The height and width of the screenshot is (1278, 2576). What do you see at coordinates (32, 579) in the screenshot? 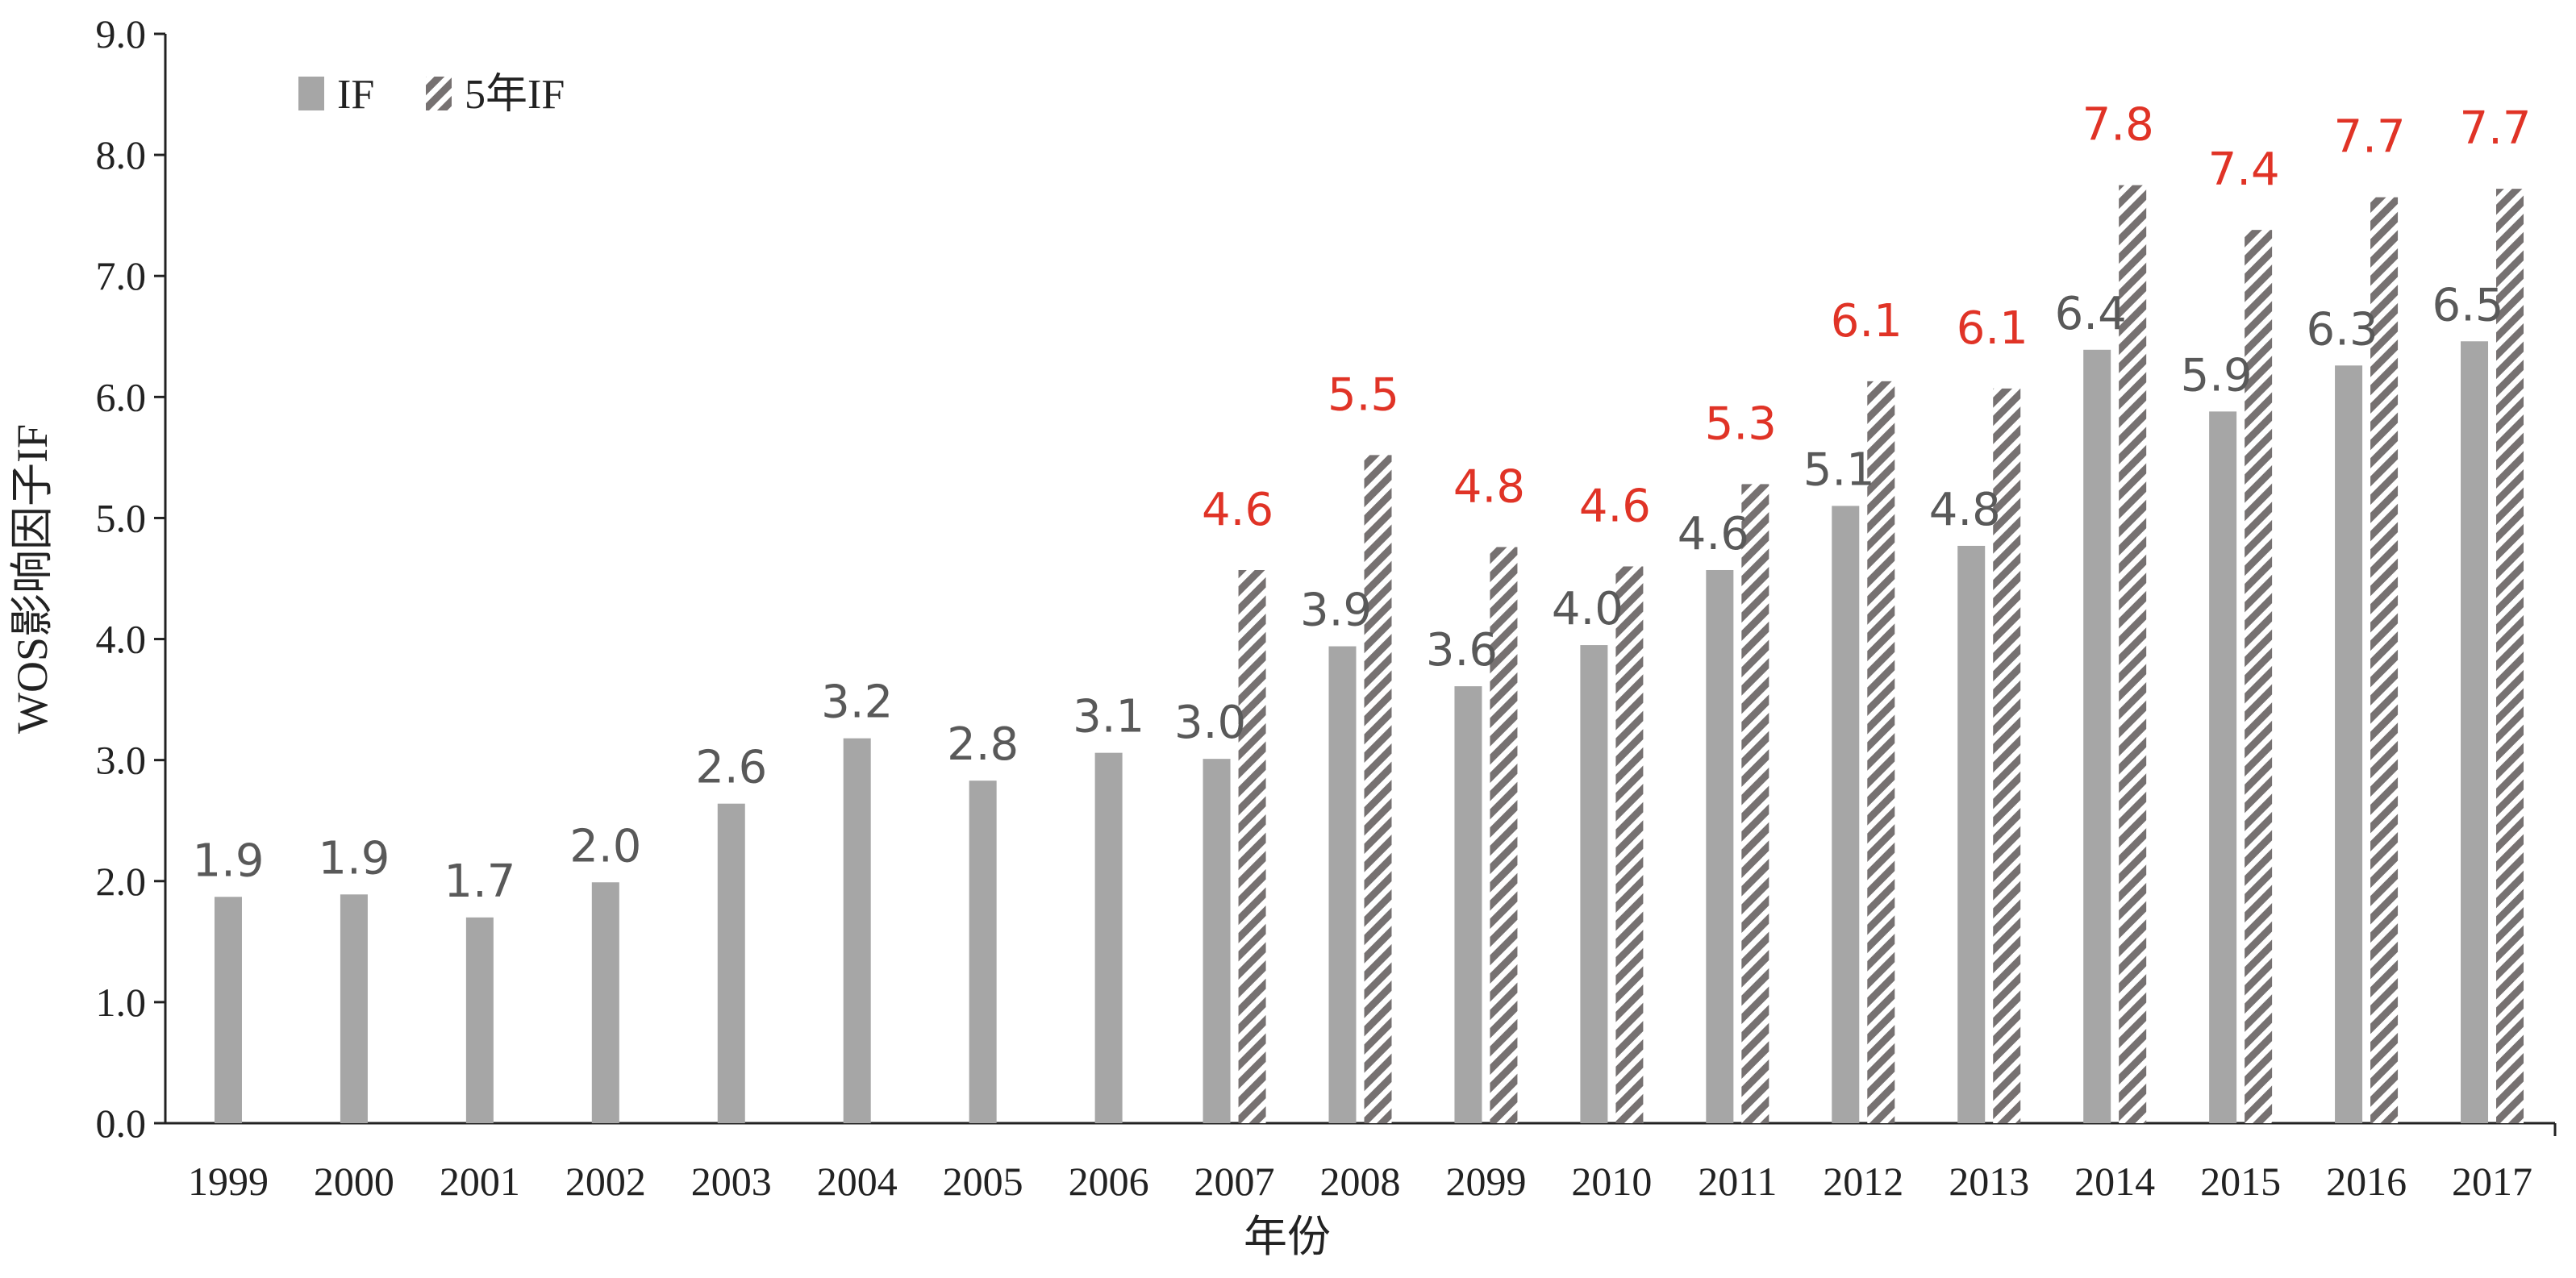
I see `y-axis-title: WOS影响因子IF` at bounding box center [32, 579].